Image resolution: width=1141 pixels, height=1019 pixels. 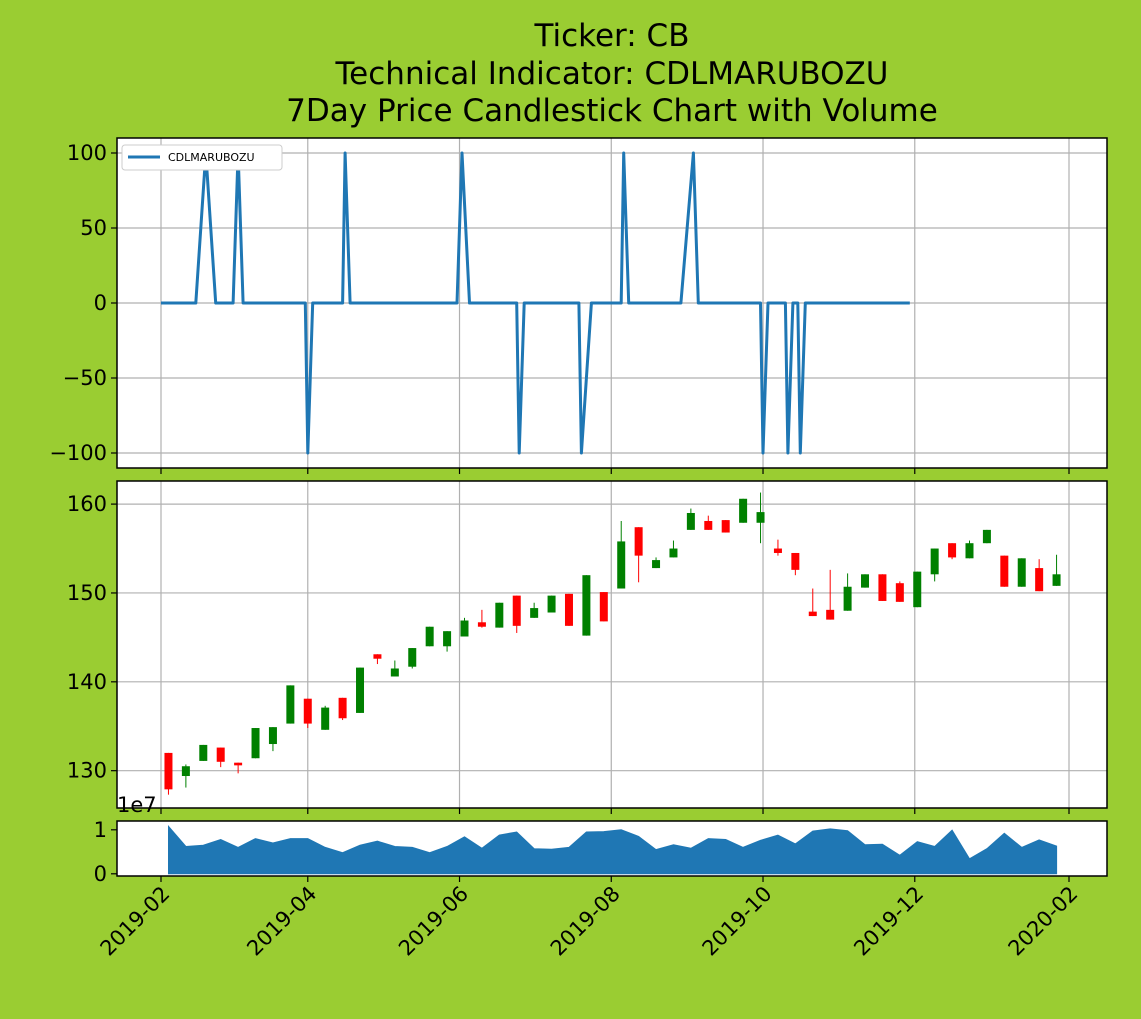 I want to click on volume-y-ticks: 01, so click(x=105, y=852).